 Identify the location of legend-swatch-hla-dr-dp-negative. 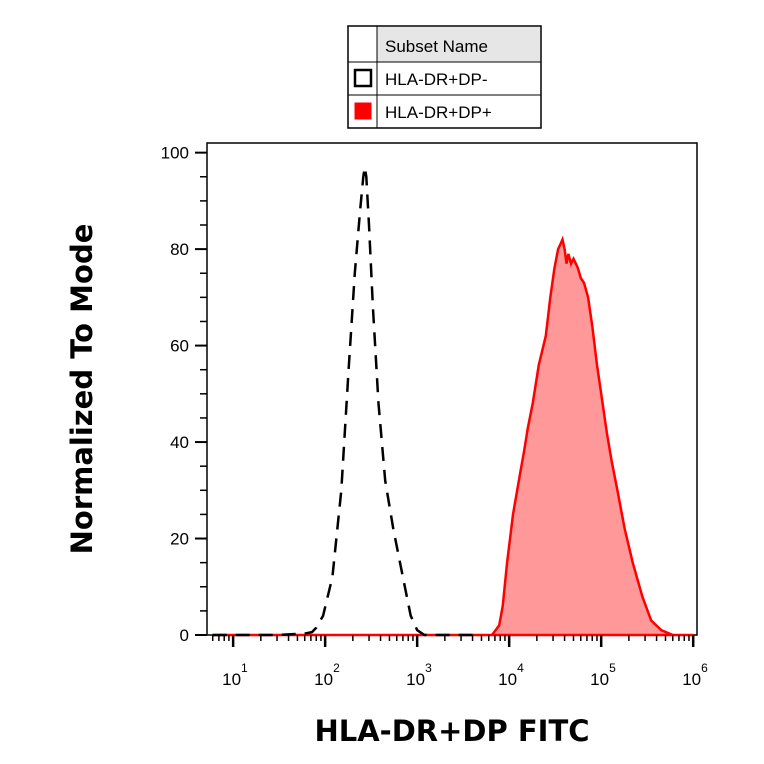
(363, 78).